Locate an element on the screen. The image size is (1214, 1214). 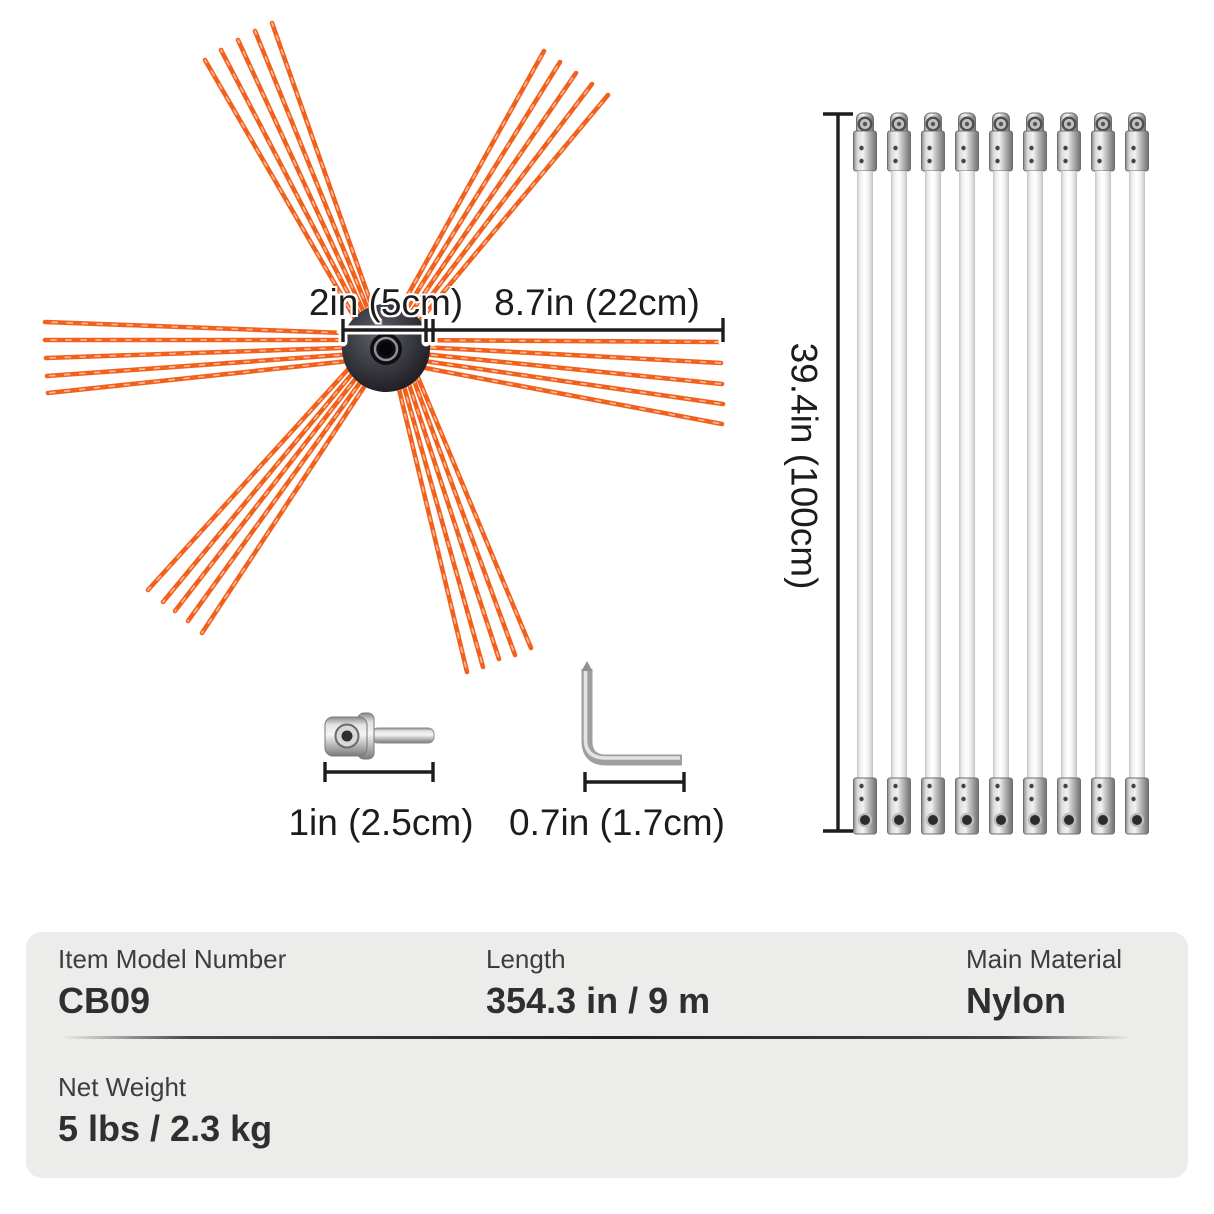
spec-value: CB09 is located at coordinates (104, 1000).